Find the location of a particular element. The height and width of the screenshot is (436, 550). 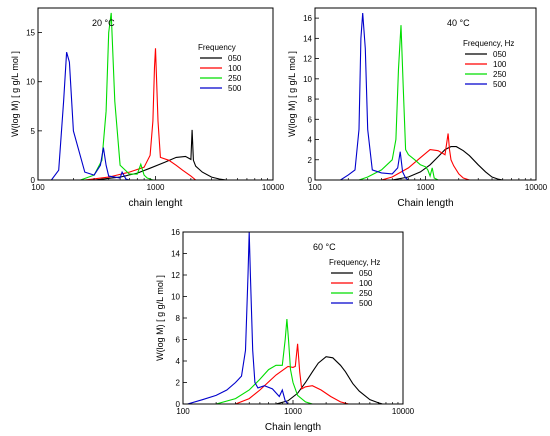

chart-title: 60 °C is located at coordinates (324, 247).